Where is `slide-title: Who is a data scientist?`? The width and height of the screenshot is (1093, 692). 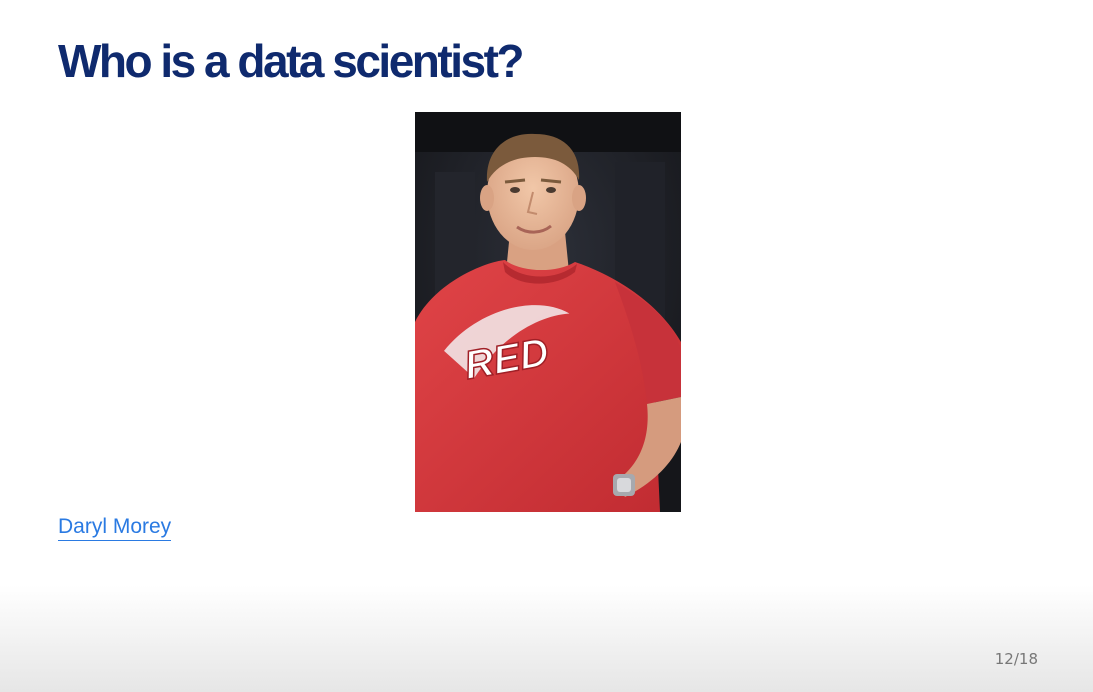
slide-title: Who is a data scientist? is located at coordinates (291, 61).